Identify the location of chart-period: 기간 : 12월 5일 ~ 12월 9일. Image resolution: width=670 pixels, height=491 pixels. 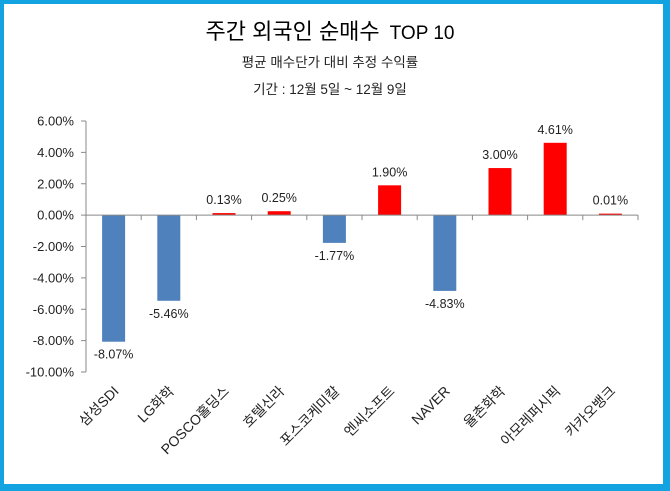
(330, 89).